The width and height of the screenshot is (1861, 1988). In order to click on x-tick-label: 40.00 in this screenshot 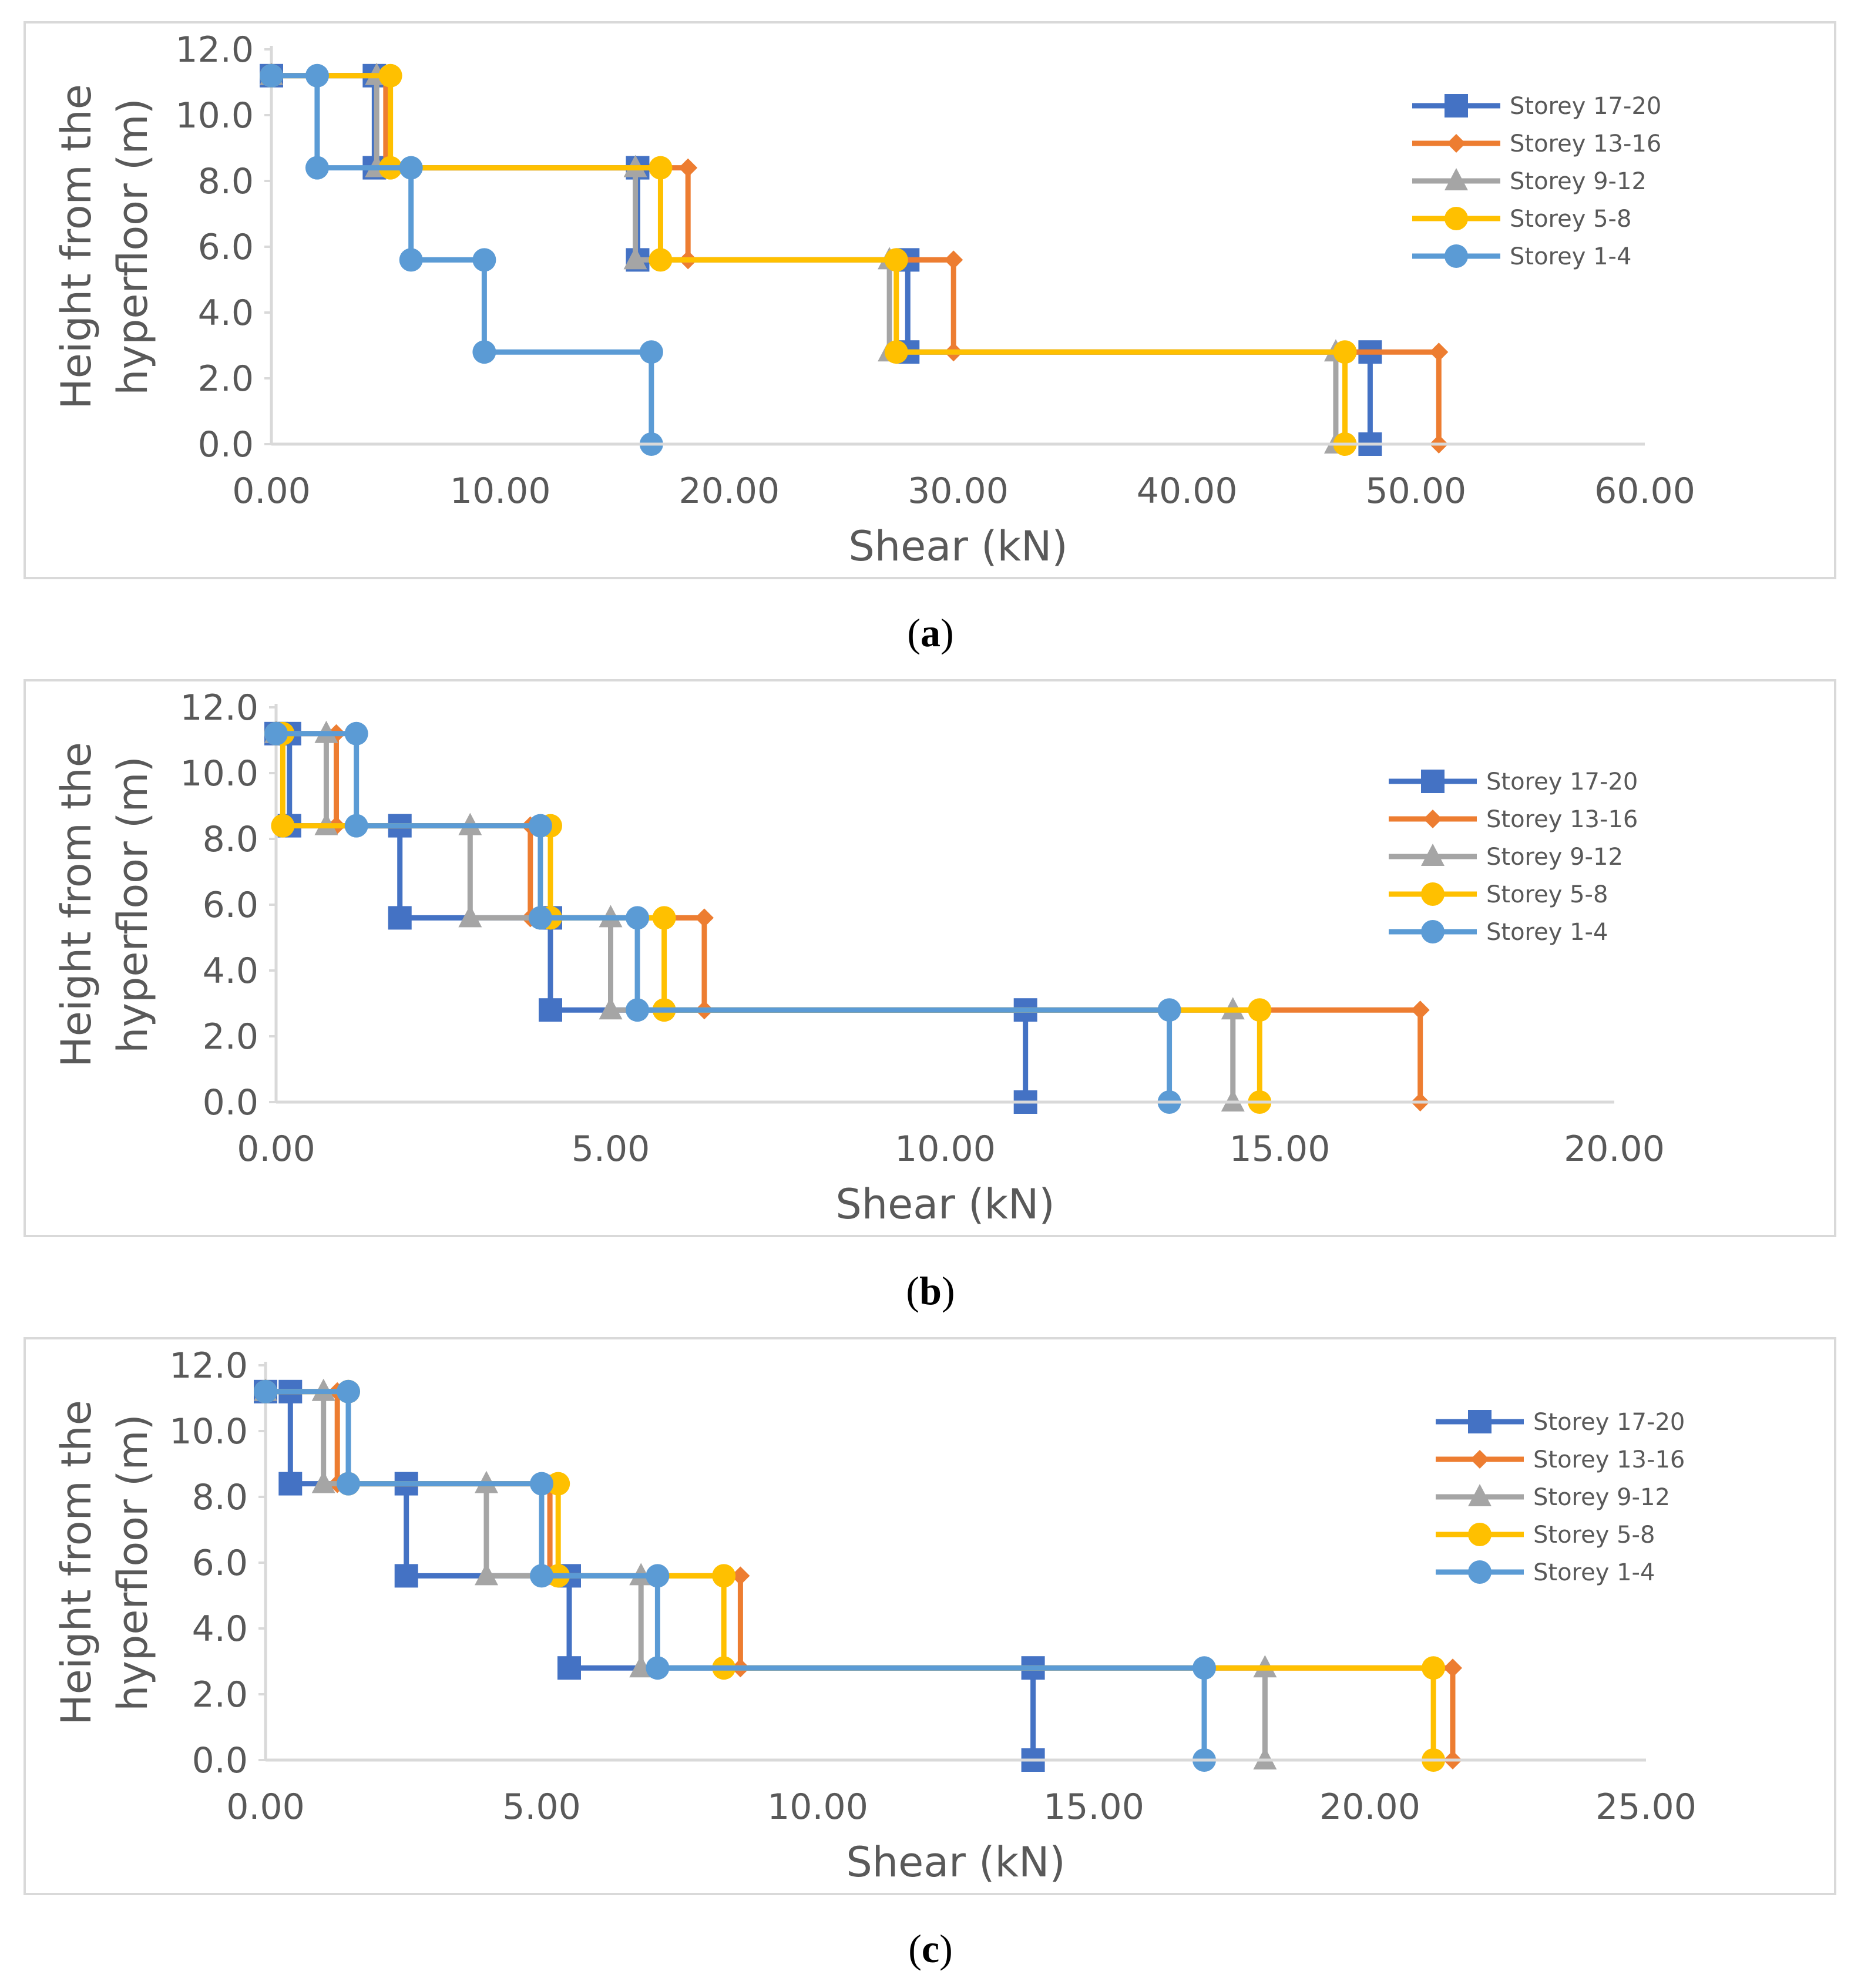, I will do `click(1188, 492)`.